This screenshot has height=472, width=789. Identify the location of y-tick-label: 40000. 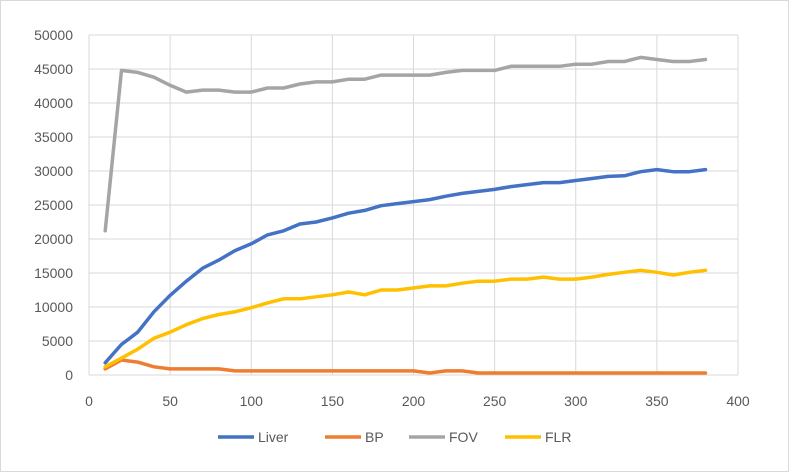
(53, 103).